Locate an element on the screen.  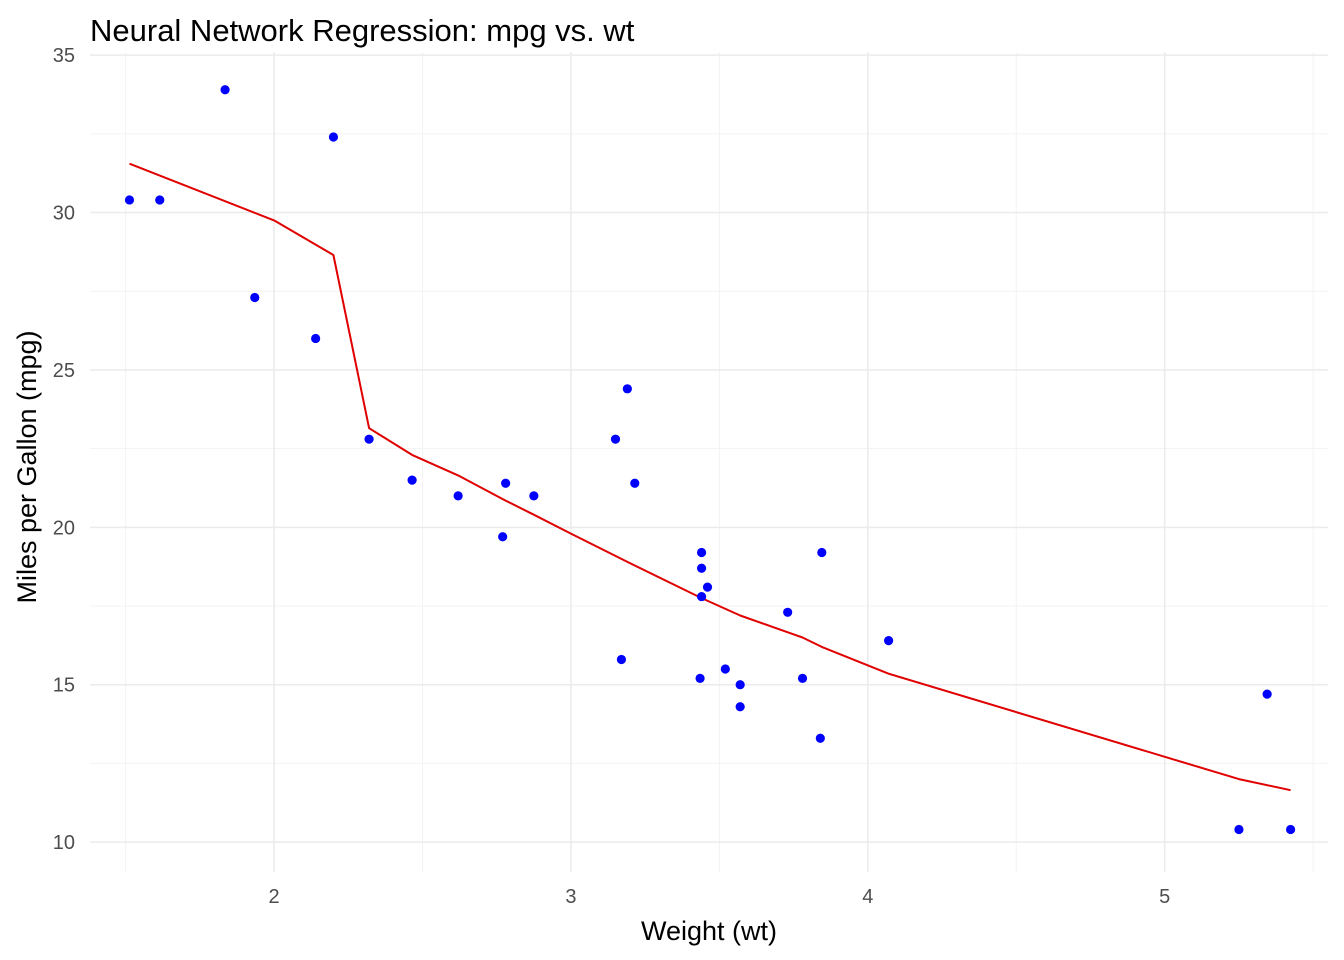
x-tick-label: 5 is located at coordinates (1164, 897).